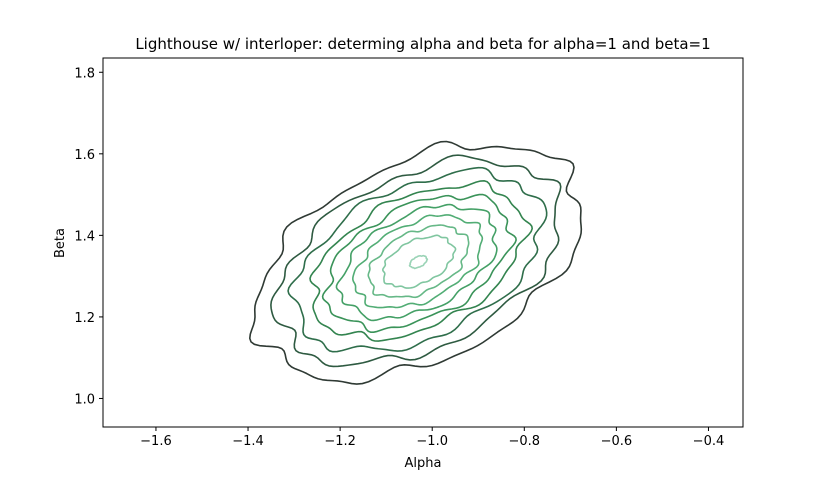  Describe the element at coordinates (340, 441) in the screenshot. I see `x-tick-label: −1.2` at that location.